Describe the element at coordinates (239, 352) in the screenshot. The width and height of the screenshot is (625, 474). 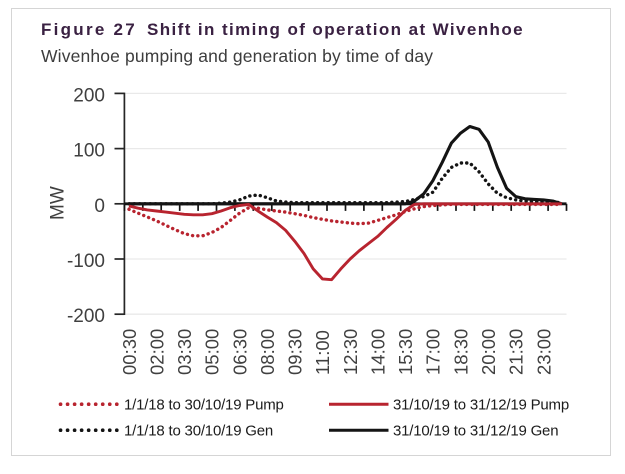
I see `svg-text: 06:30` at that location.